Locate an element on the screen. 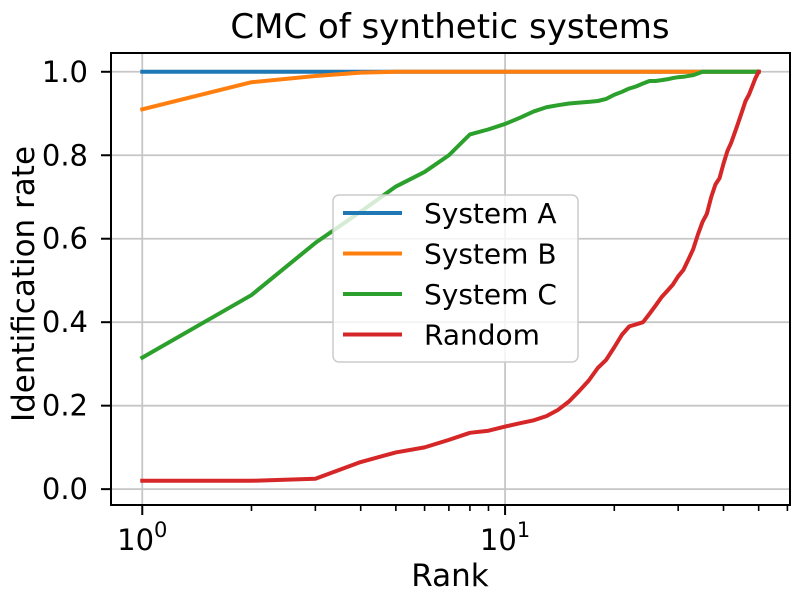 This screenshot has width=800, height=600. legend-item-system-b: System B is located at coordinates (450, 254).